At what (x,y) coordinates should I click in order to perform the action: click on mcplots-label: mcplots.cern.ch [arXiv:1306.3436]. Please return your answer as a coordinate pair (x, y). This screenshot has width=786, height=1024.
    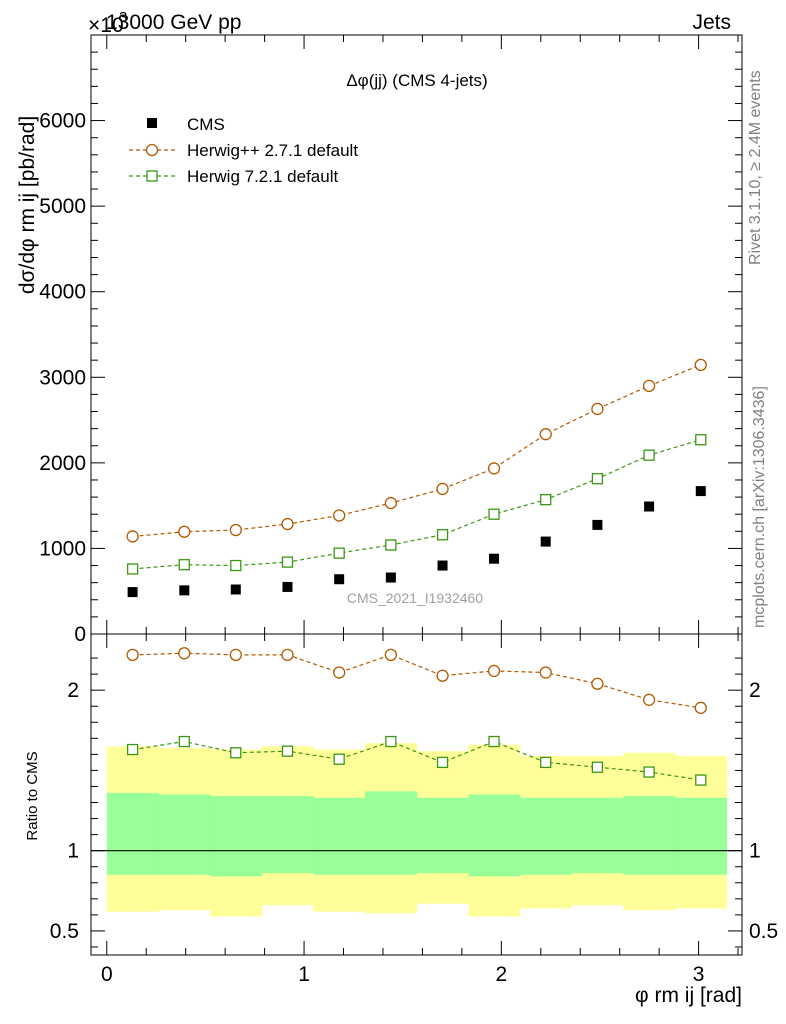
    Looking at the image, I should click on (759, 507).